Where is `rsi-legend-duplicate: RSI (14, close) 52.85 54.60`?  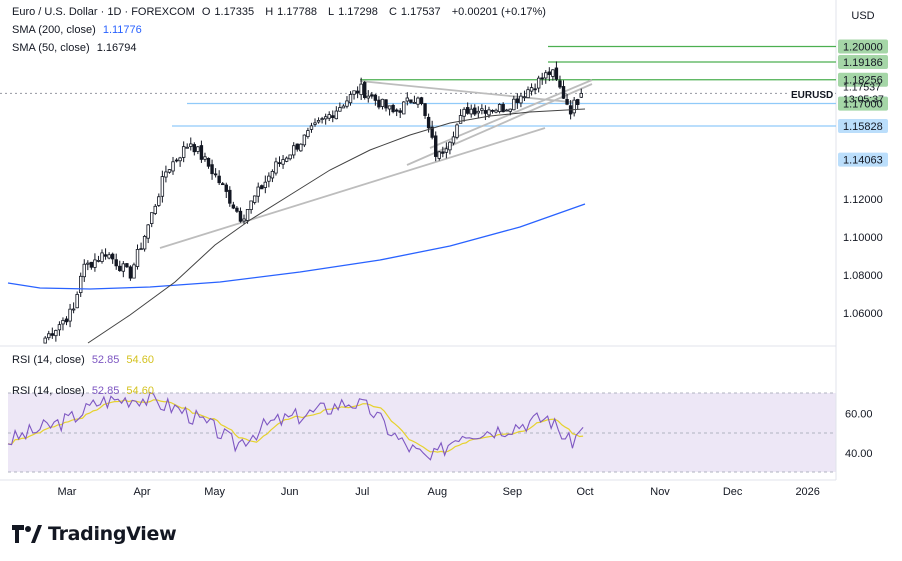 rsi-legend-duplicate: RSI (14, close) 52.85 54.60 is located at coordinates (85, 391).